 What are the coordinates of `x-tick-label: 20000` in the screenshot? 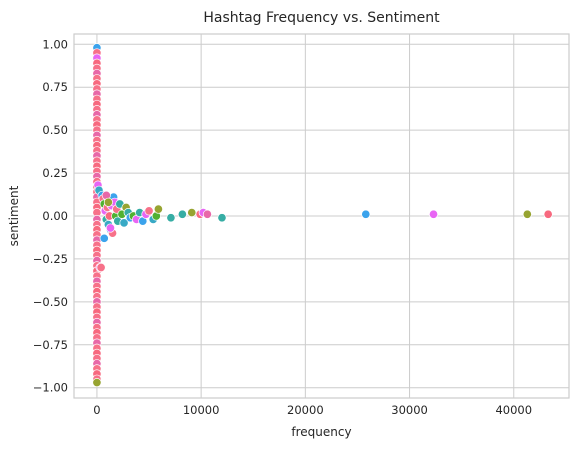 It's located at (305, 410).